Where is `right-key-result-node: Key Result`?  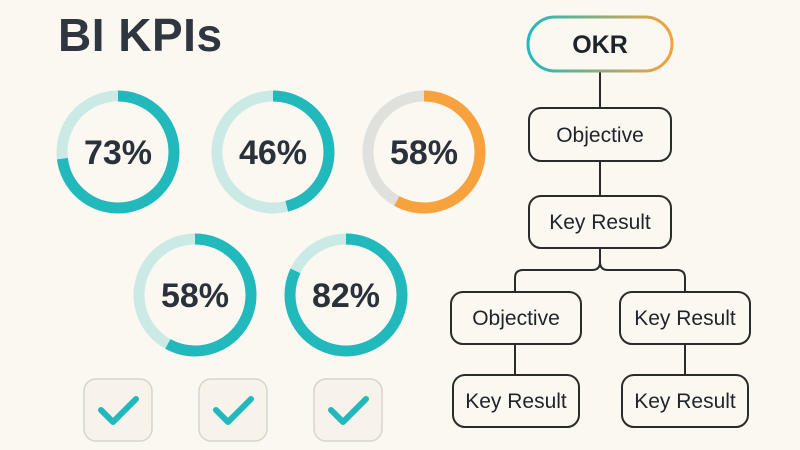 right-key-result-node: Key Result is located at coordinates (685, 318).